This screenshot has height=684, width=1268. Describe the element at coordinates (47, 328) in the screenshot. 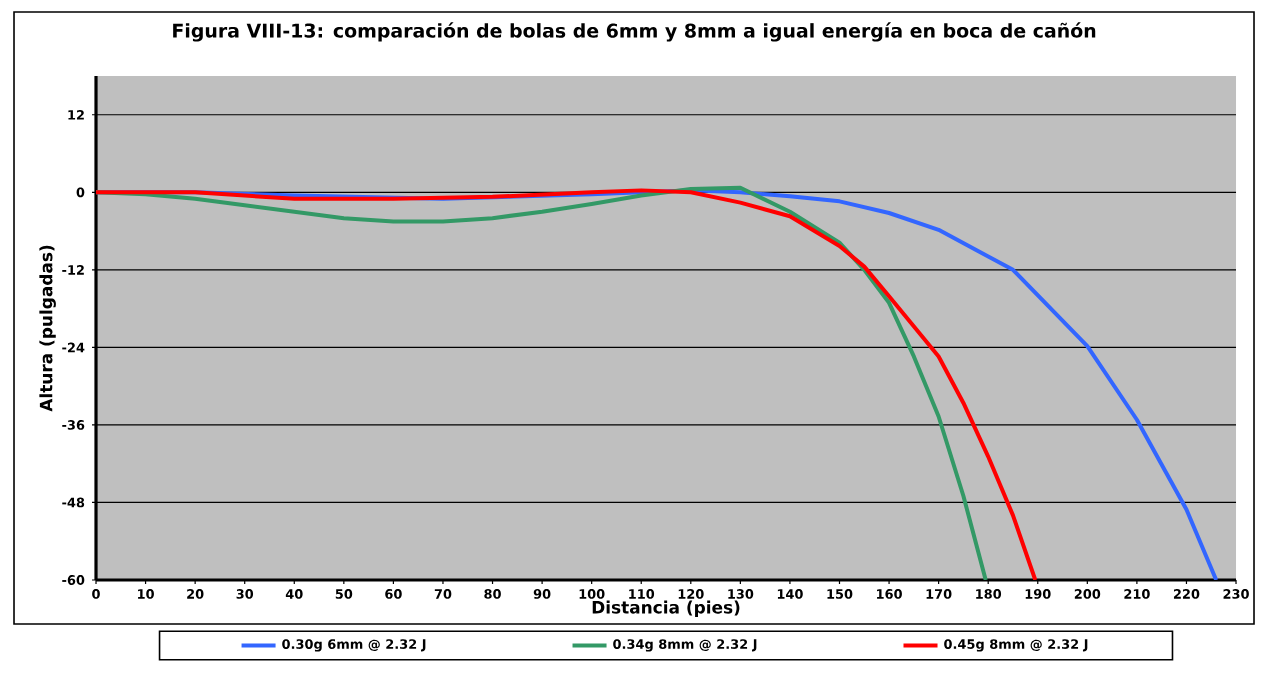

I see `y-axis-title: Altura (pulgadas)` at that location.